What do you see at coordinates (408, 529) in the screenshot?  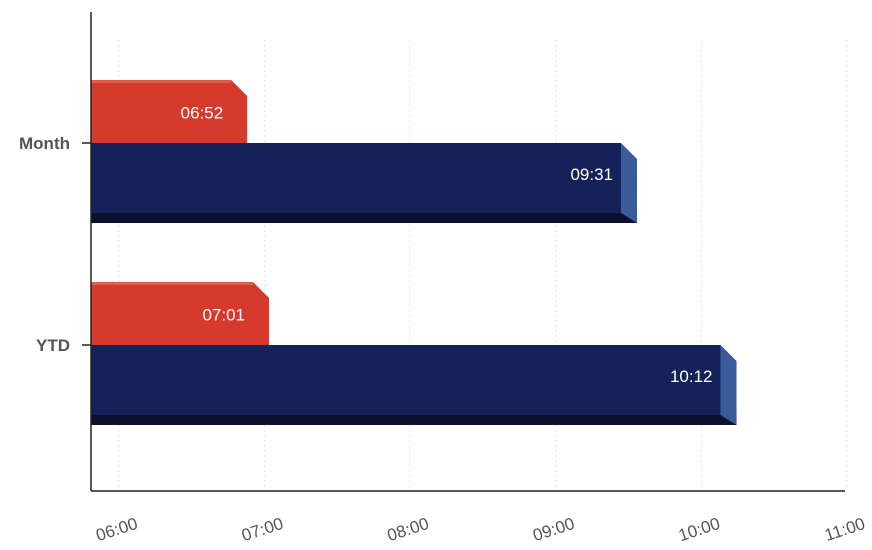 I see `x-tick-label: 08:00` at bounding box center [408, 529].